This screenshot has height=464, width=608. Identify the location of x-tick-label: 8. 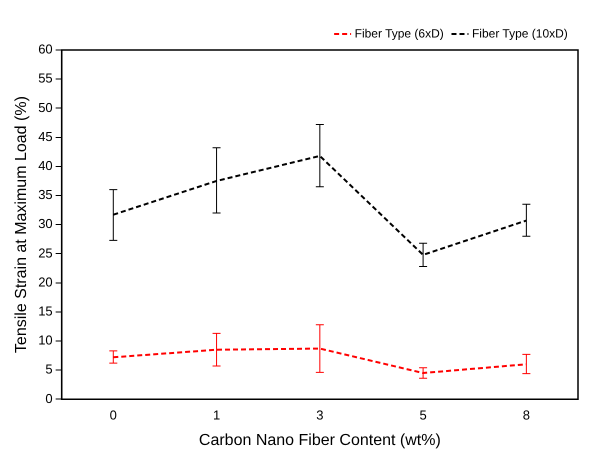
(526, 415).